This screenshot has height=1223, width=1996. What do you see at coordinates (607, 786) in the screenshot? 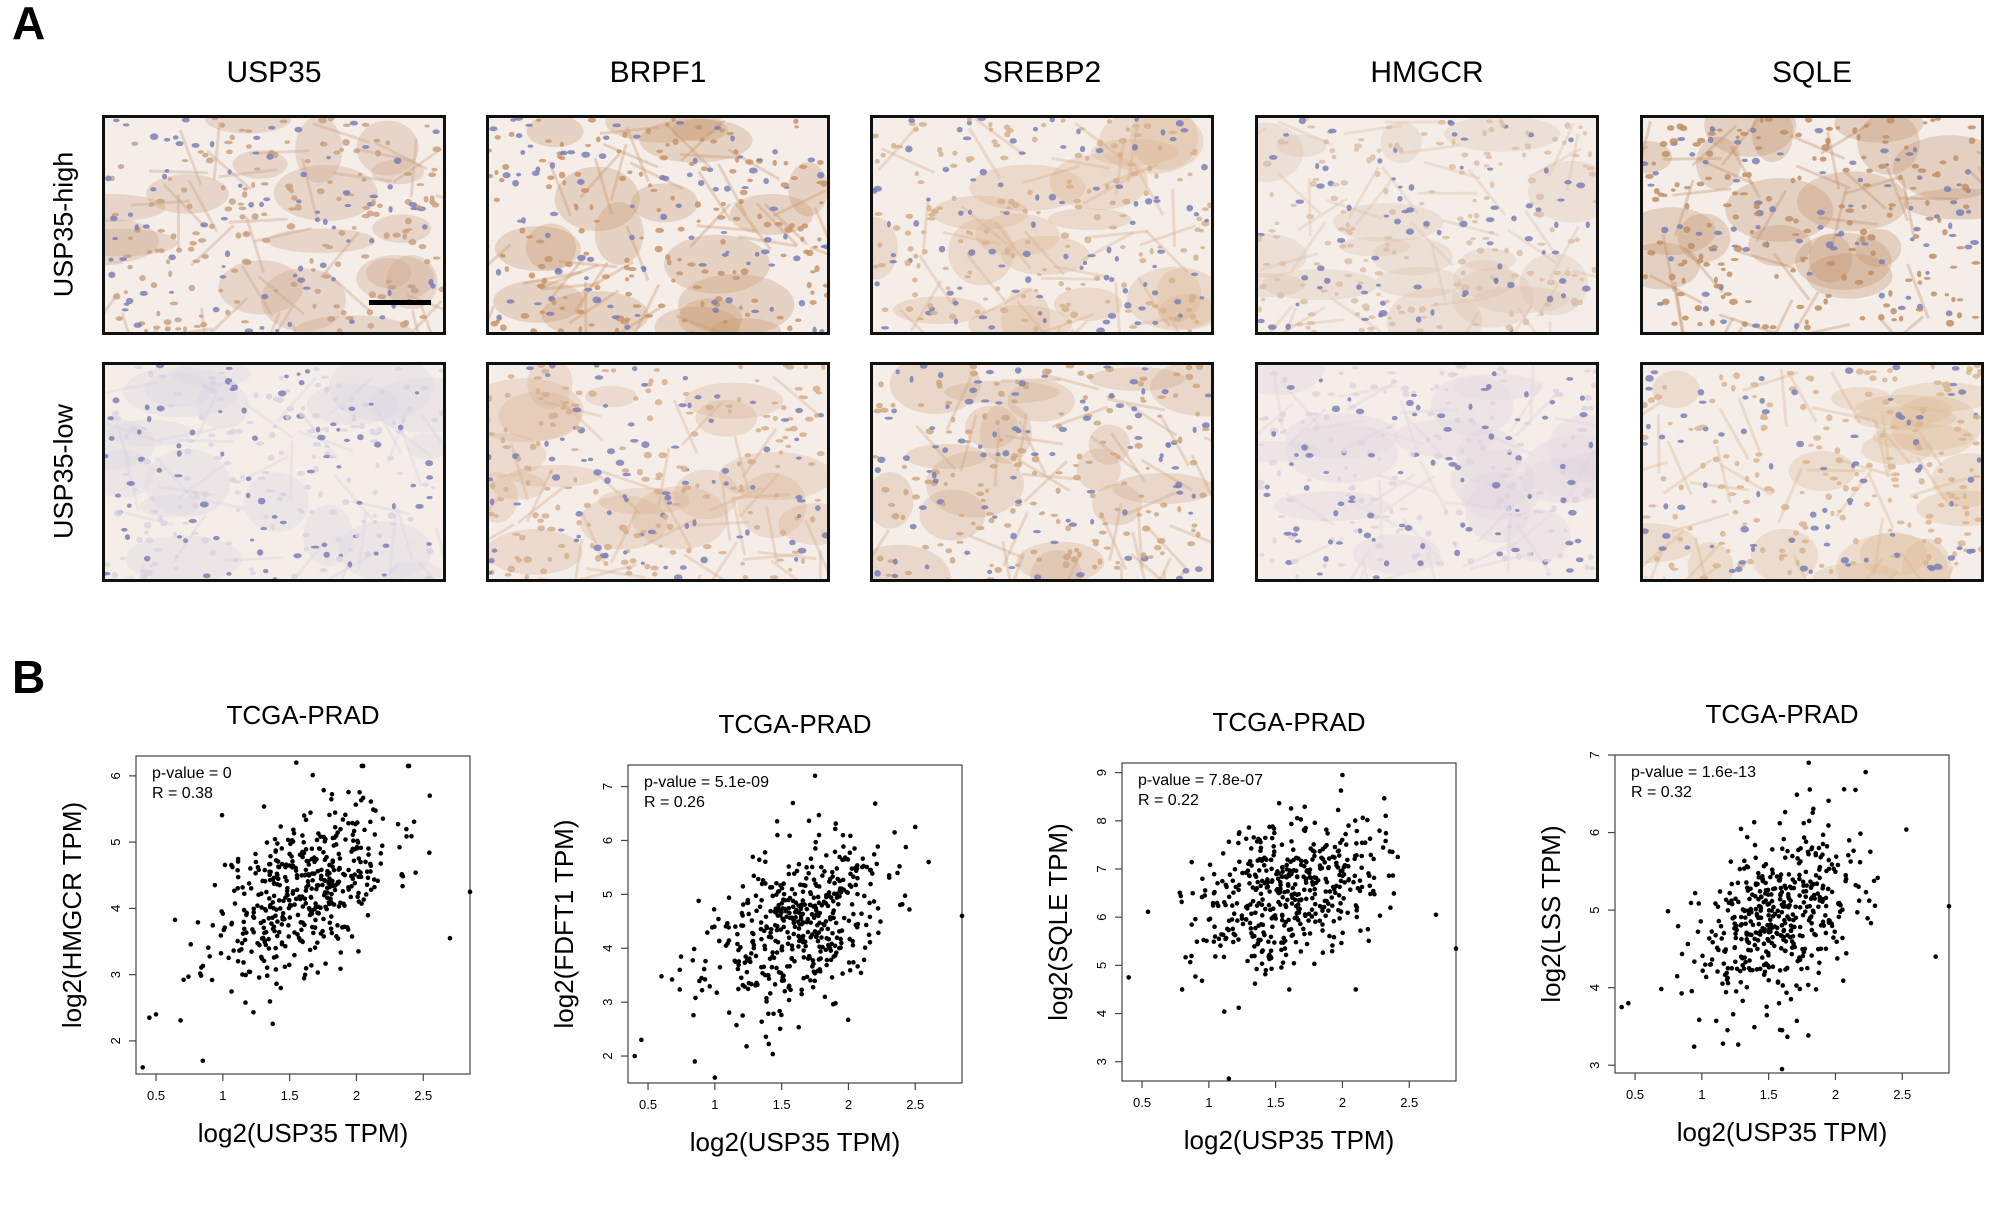
I see `y-tick-label: 7` at bounding box center [607, 786].